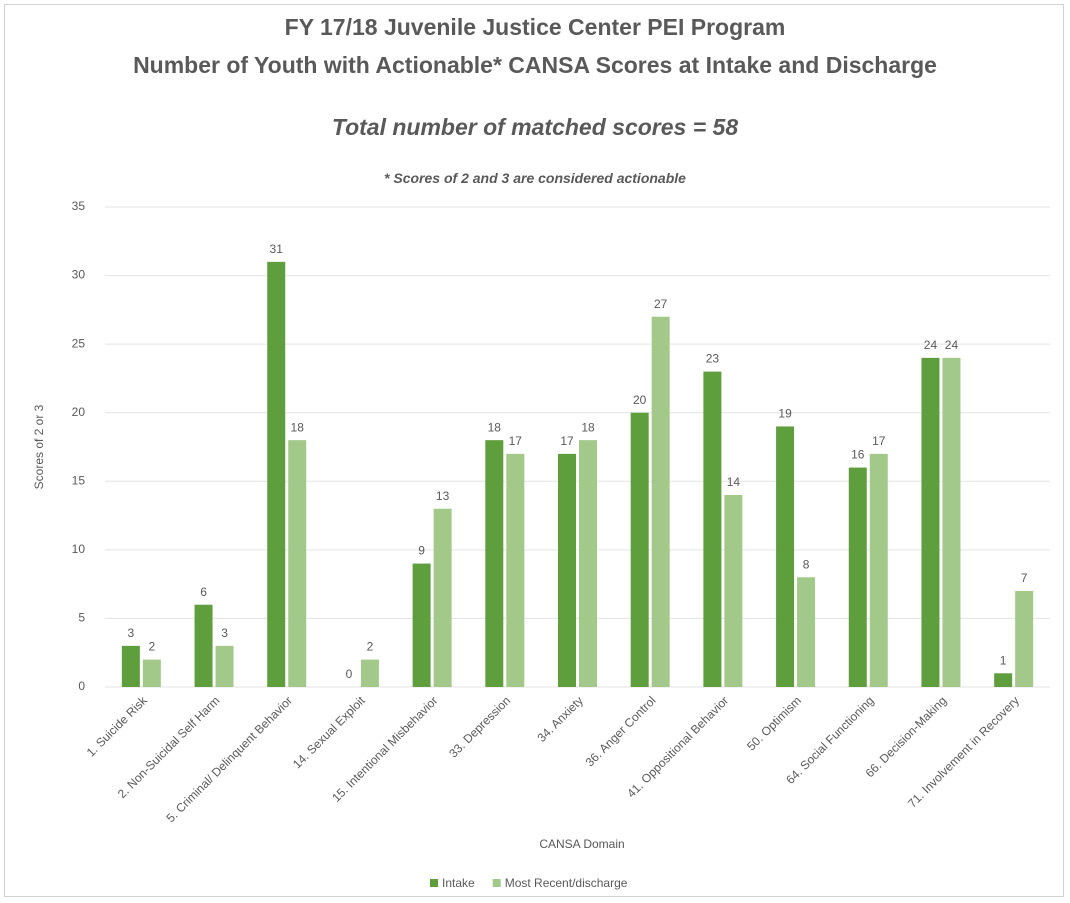  What do you see at coordinates (713, 359) in the screenshot?
I see `data-label: 23` at bounding box center [713, 359].